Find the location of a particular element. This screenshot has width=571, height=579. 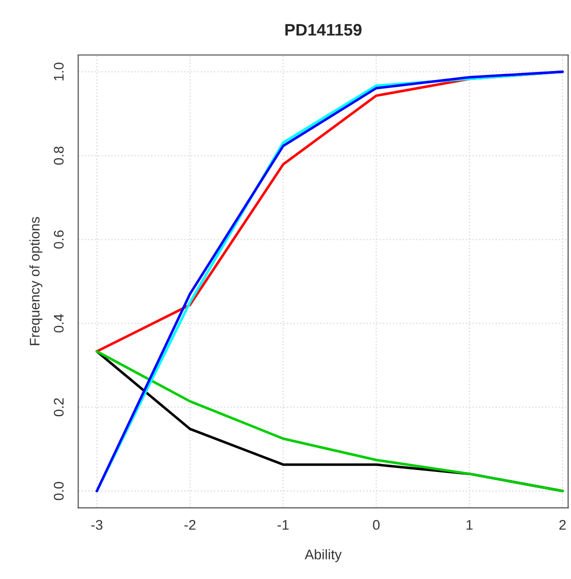

x-tick-label: 1 is located at coordinates (469, 525).